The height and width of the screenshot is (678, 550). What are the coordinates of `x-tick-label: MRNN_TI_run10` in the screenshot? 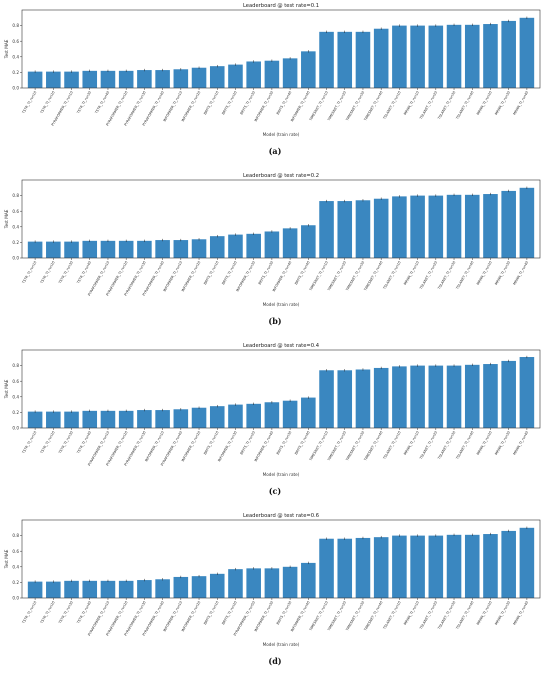 It's located at (411, 613).